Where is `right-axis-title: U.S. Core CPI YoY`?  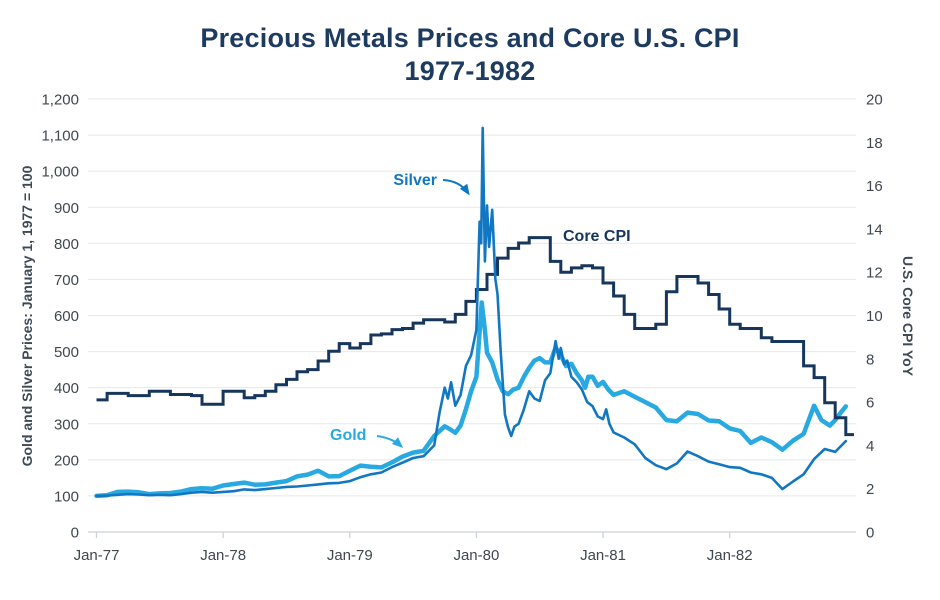 right-axis-title: U.S. Core CPI YoY is located at coordinates (908, 316).